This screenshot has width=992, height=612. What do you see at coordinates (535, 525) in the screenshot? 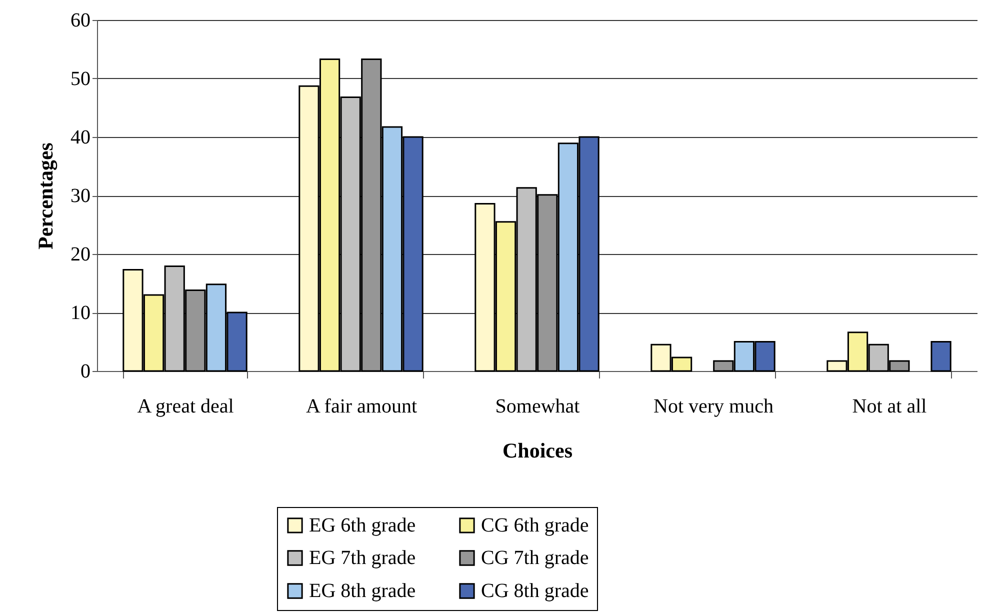
I see `legend-label: CG 6th grade` at bounding box center [535, 525].